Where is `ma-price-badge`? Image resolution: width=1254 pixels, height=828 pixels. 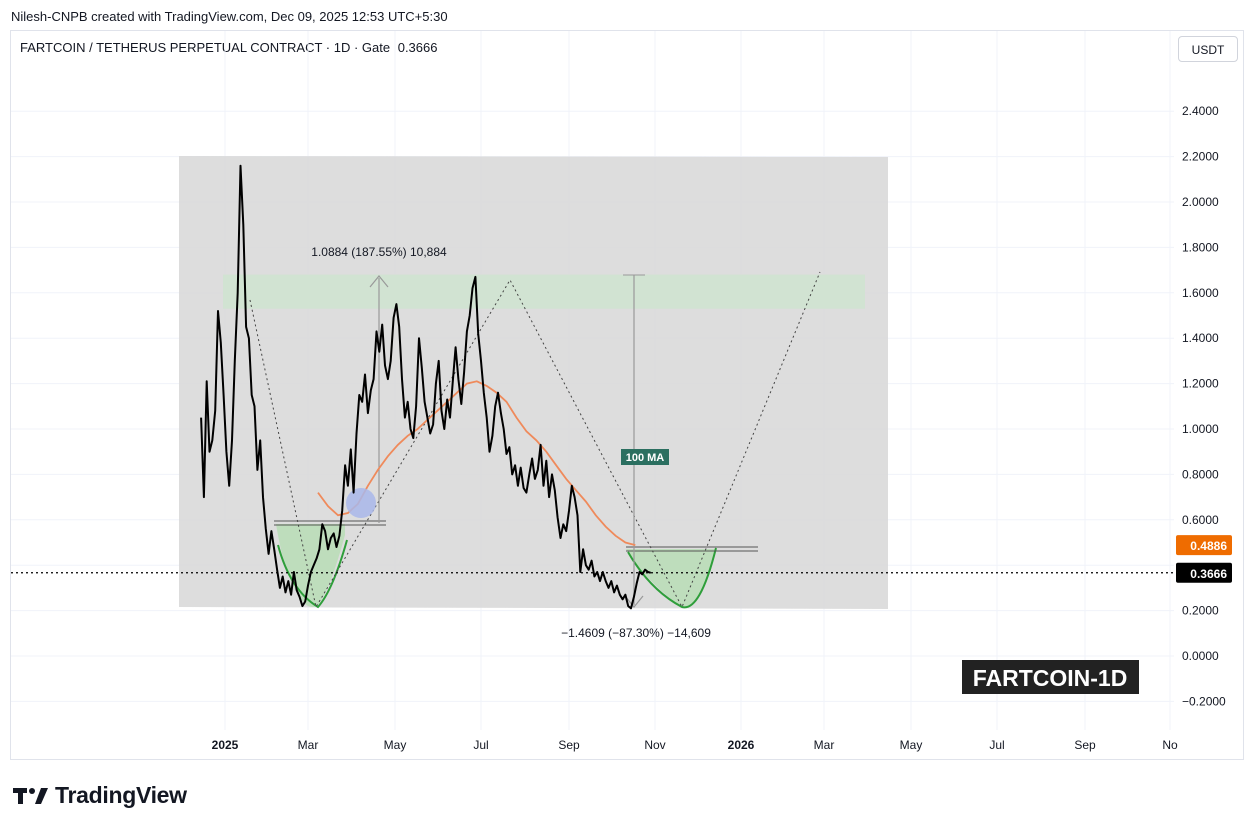
ma-price-badge is located at coordinates (1204, 545).